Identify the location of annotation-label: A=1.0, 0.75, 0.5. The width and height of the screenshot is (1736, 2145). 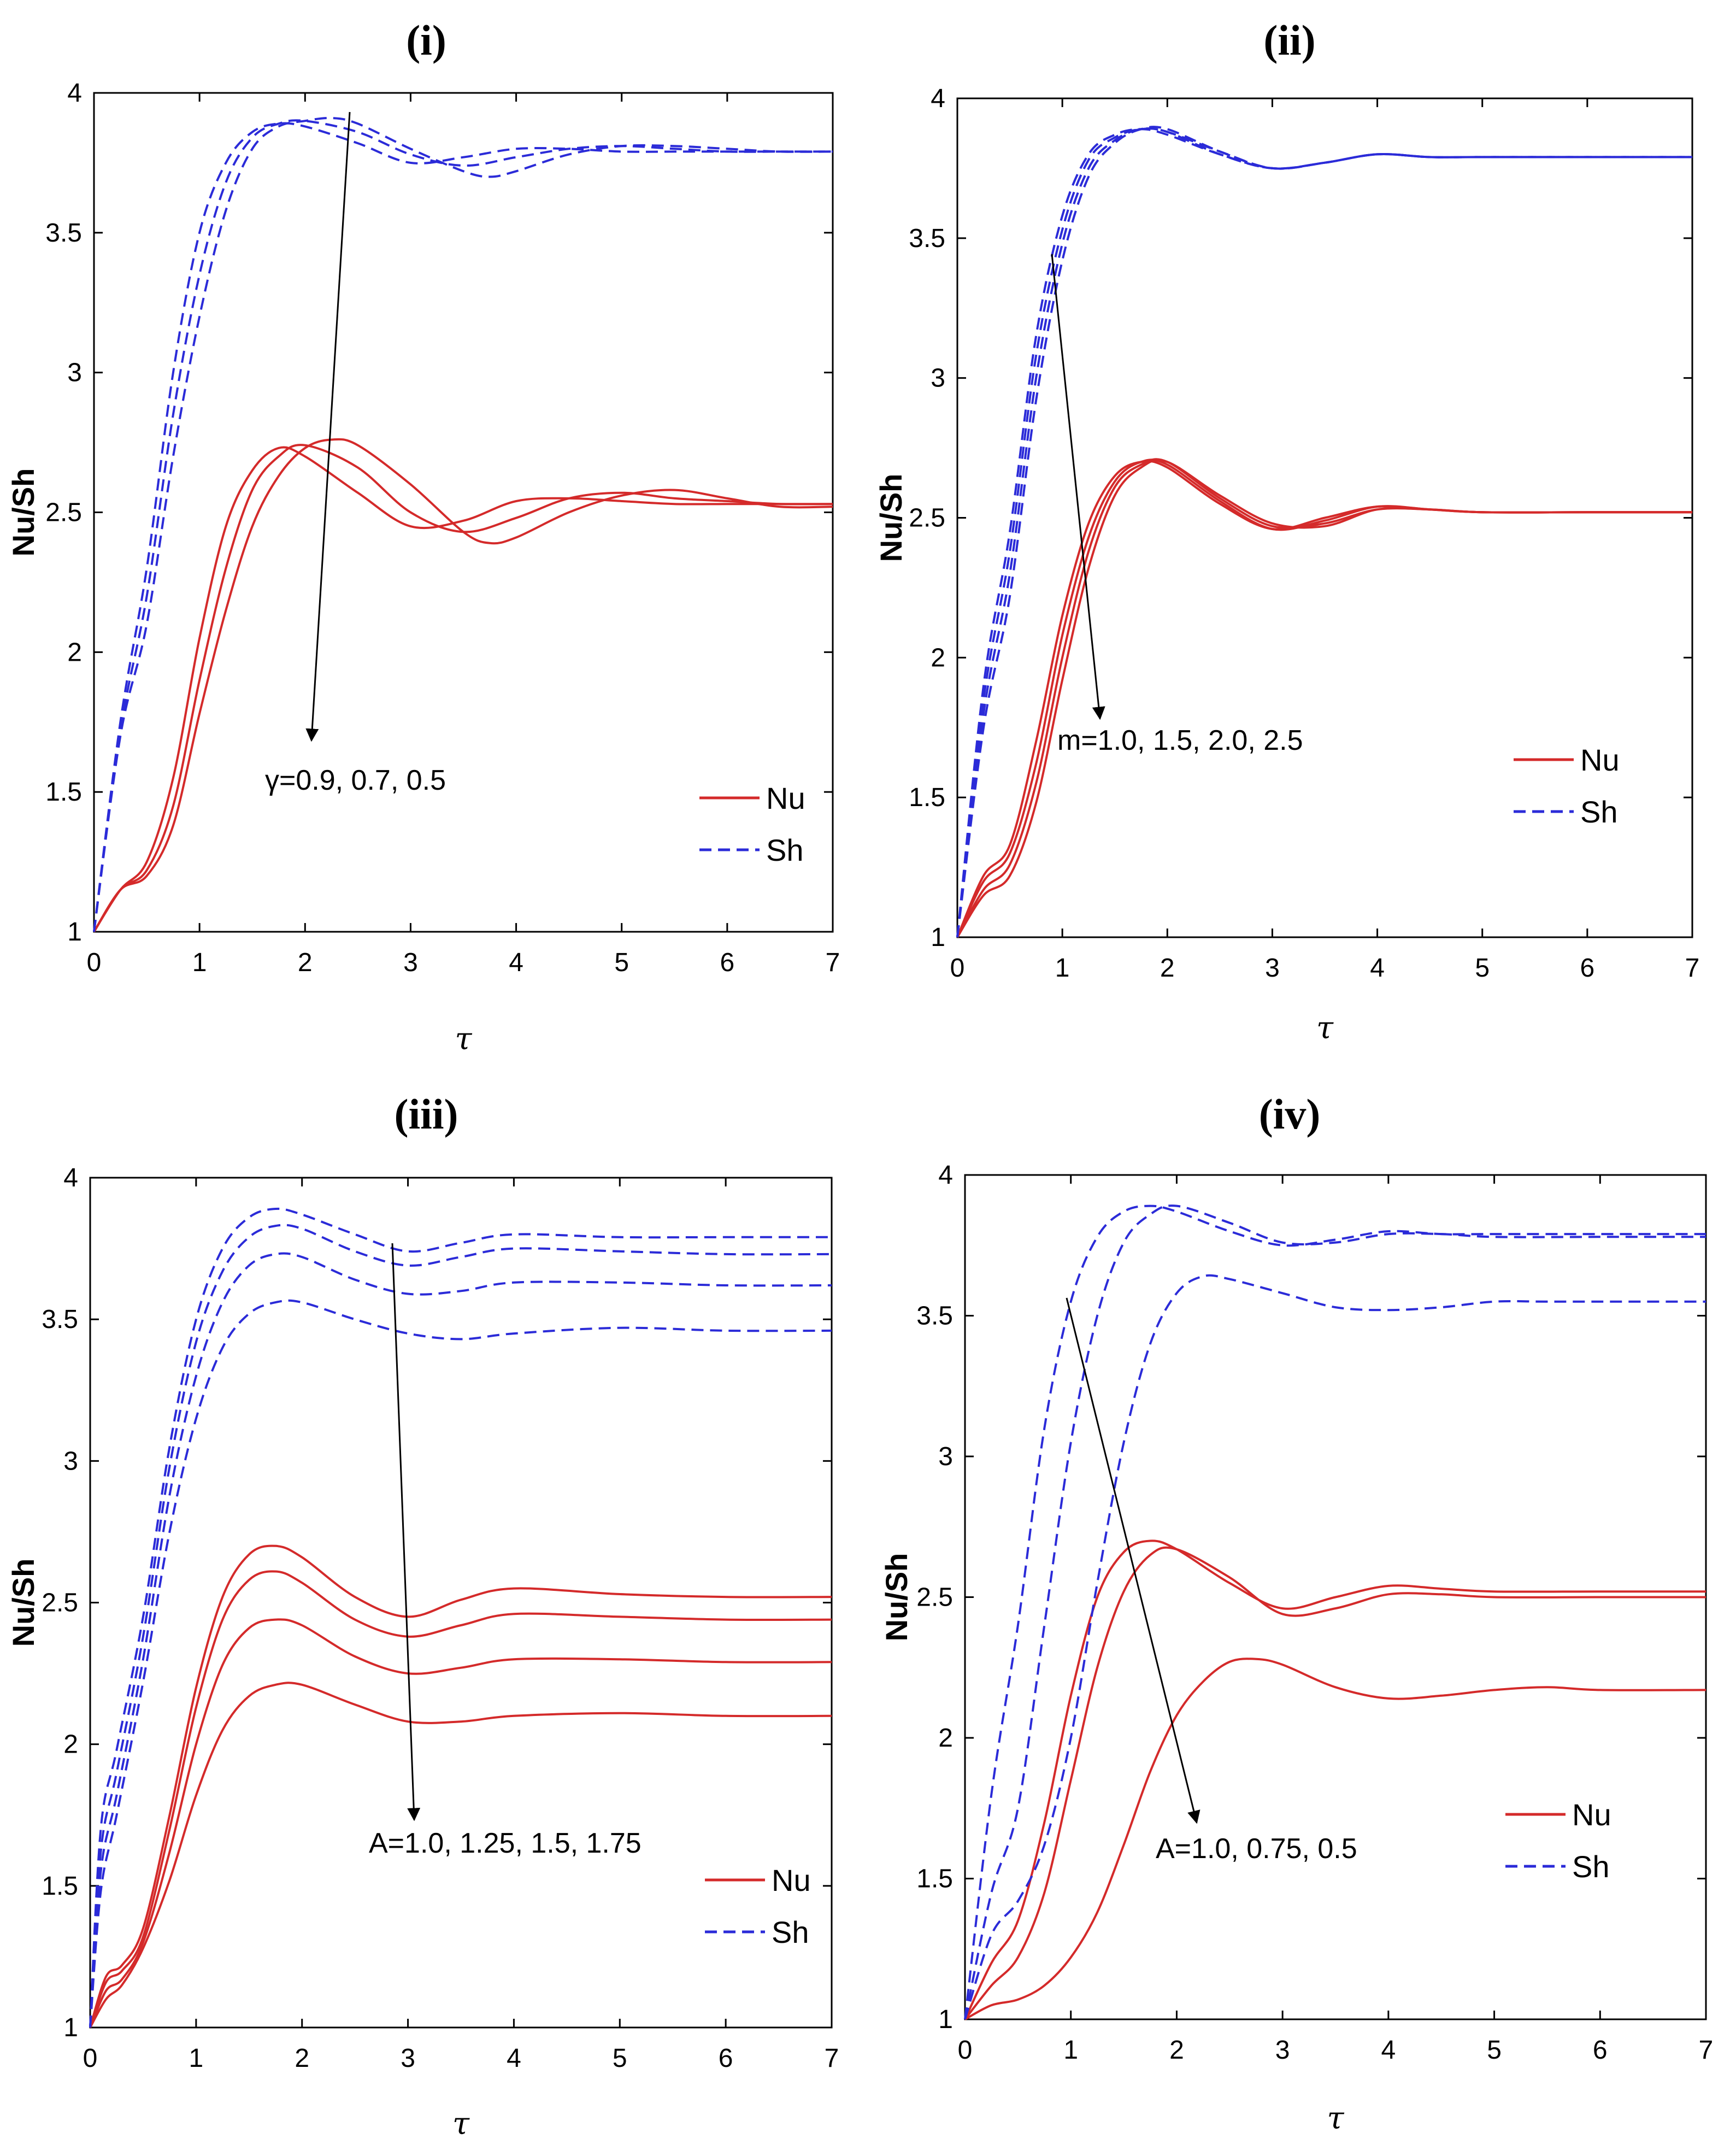
(1256, 1849).